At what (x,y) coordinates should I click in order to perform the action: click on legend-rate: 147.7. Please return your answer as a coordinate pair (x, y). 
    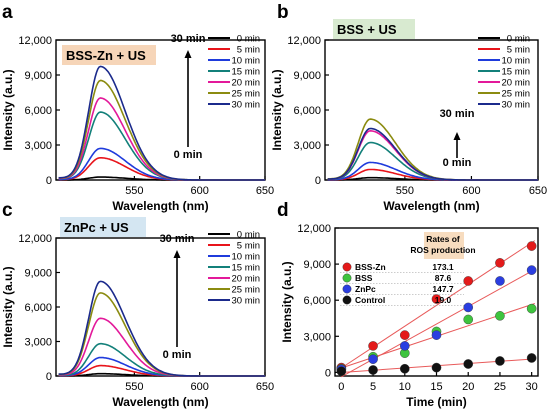
    Looking at the image, I should click on (443, 289).